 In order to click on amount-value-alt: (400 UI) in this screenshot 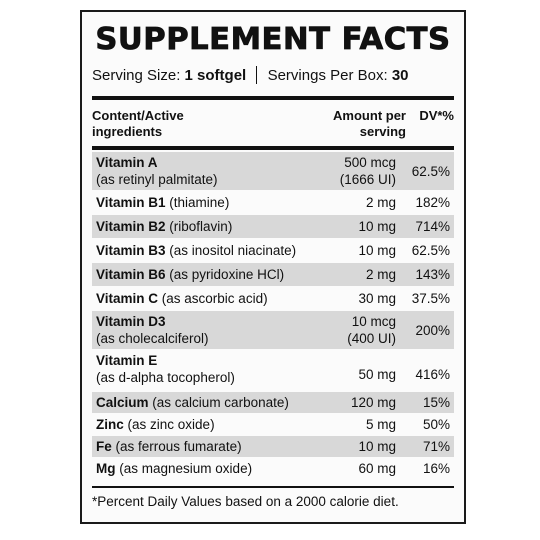, I will do `click(371, 338)`.